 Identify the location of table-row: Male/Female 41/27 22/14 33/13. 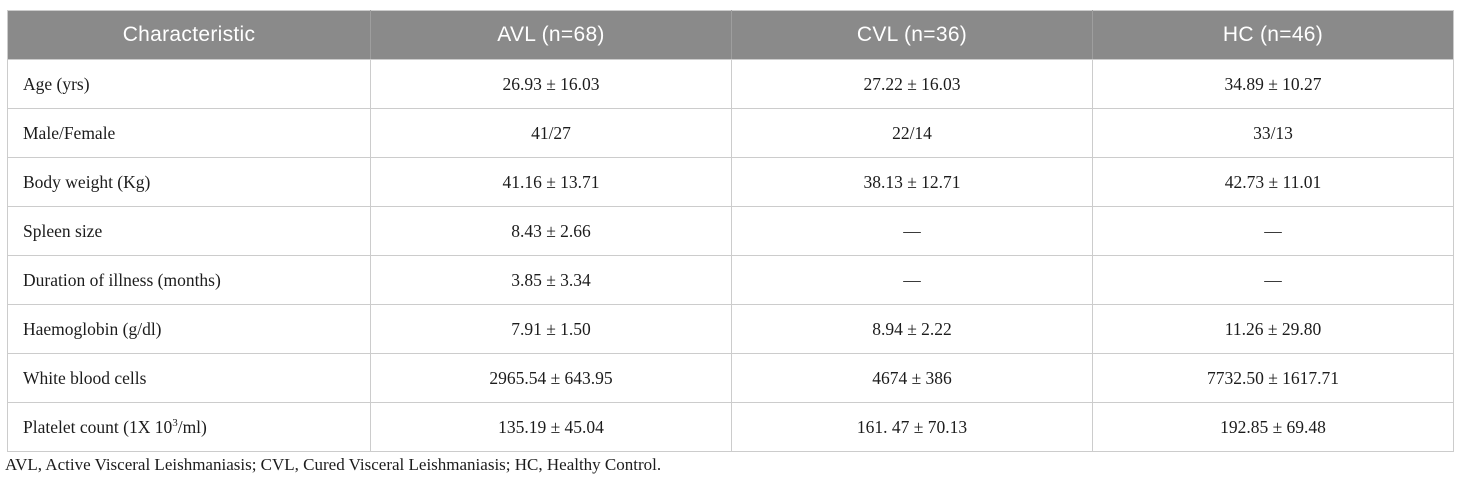
(730, 133).